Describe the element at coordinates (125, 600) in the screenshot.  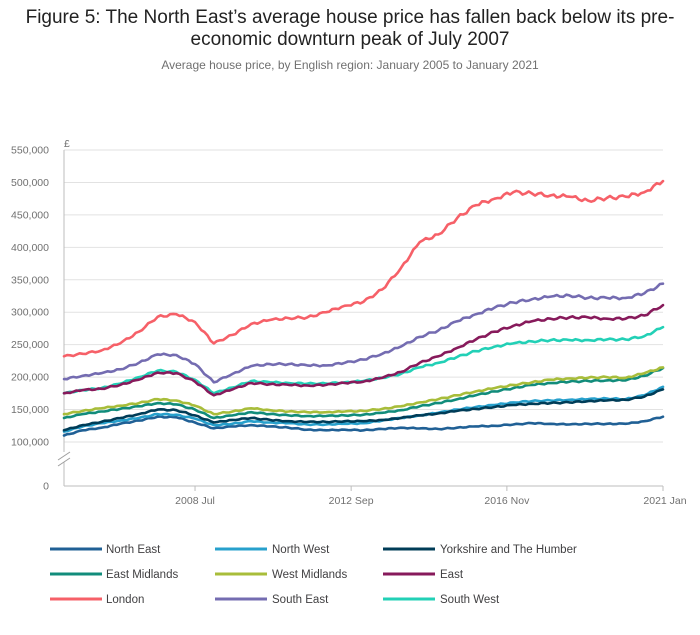
I see `legend-label: London` at that location.